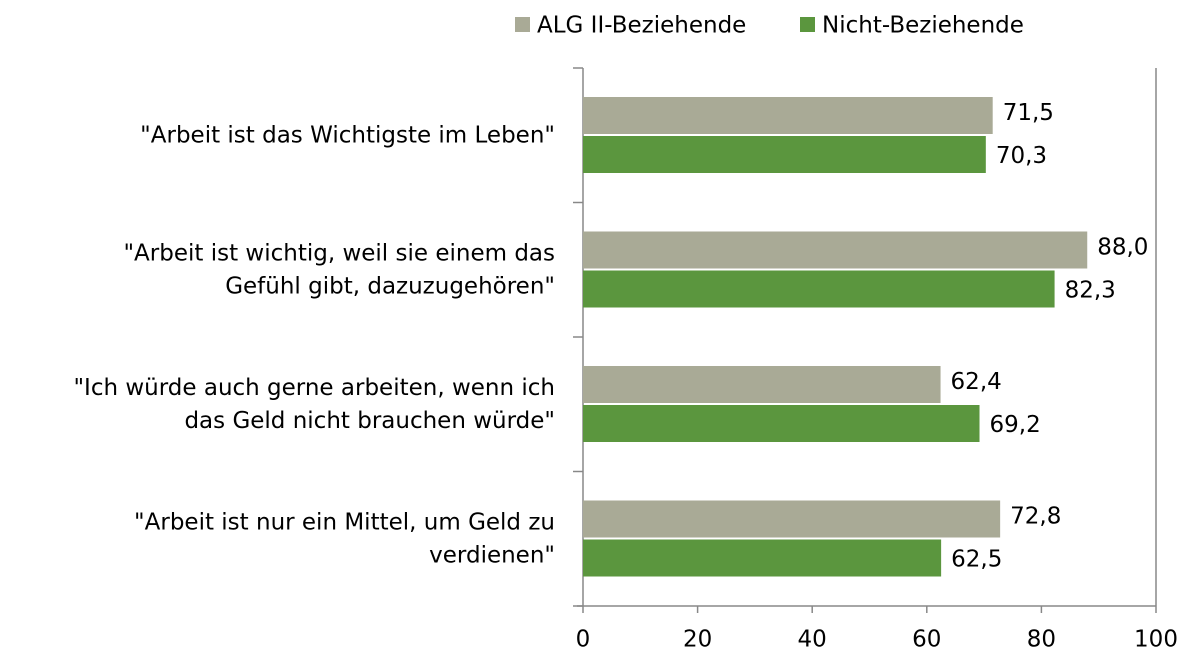  What do you see at coordinates (1156, 640) in the screenshot?
I see `x-tick-label: 100` at bounding box center [1156, 640].